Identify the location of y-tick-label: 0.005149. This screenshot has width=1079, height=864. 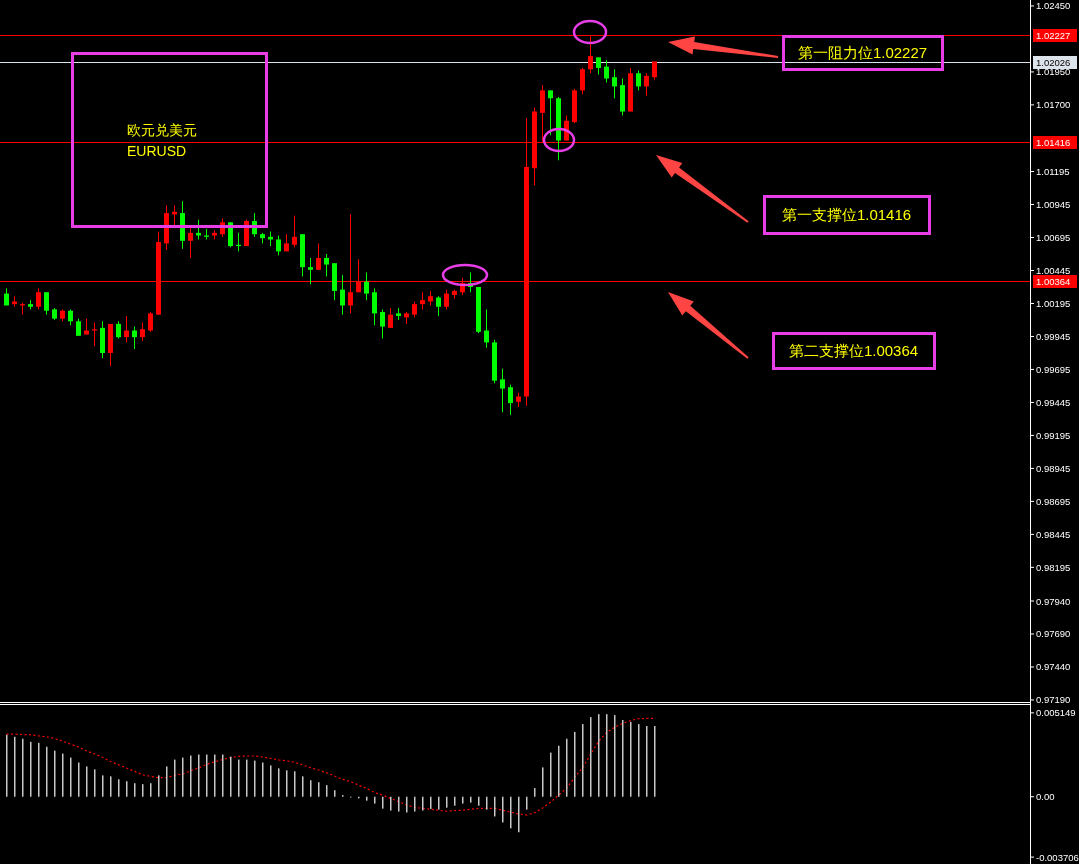
(1056, 713).